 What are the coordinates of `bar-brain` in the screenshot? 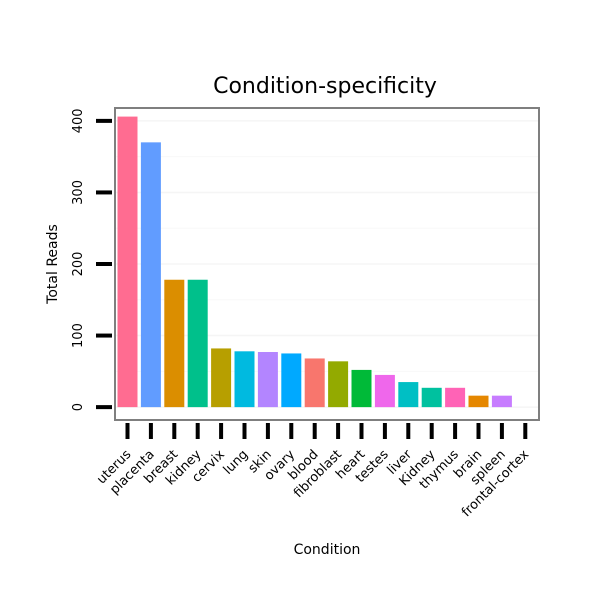 It's located at (478, 401).